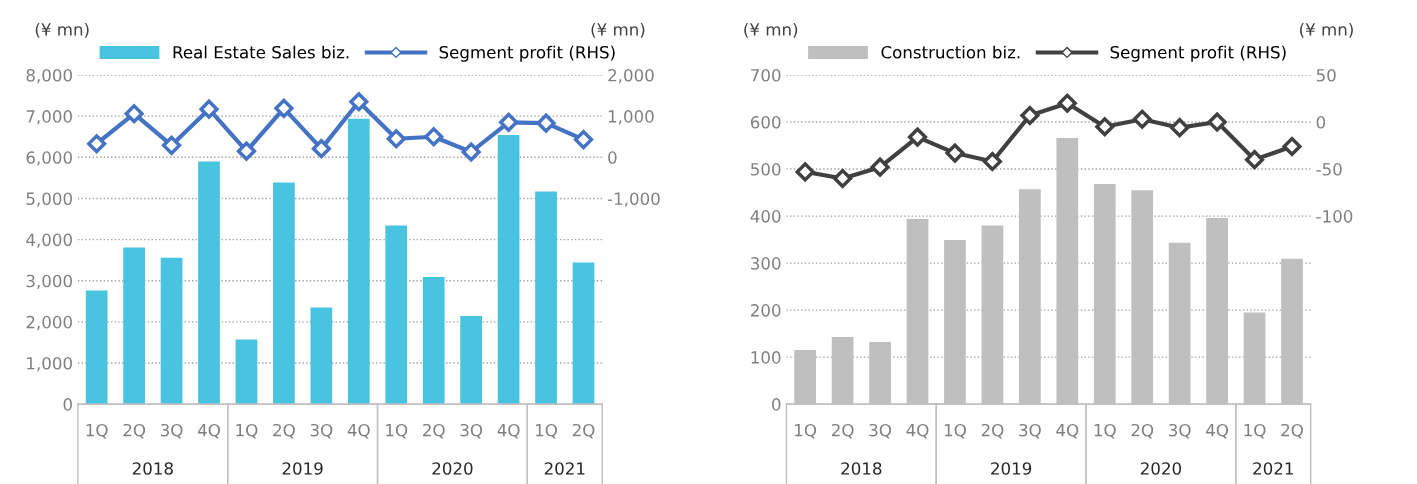  Describe the element at coordinates (950, 52) in the screenshot. I see `legend-label: Construction biz.` at that location.